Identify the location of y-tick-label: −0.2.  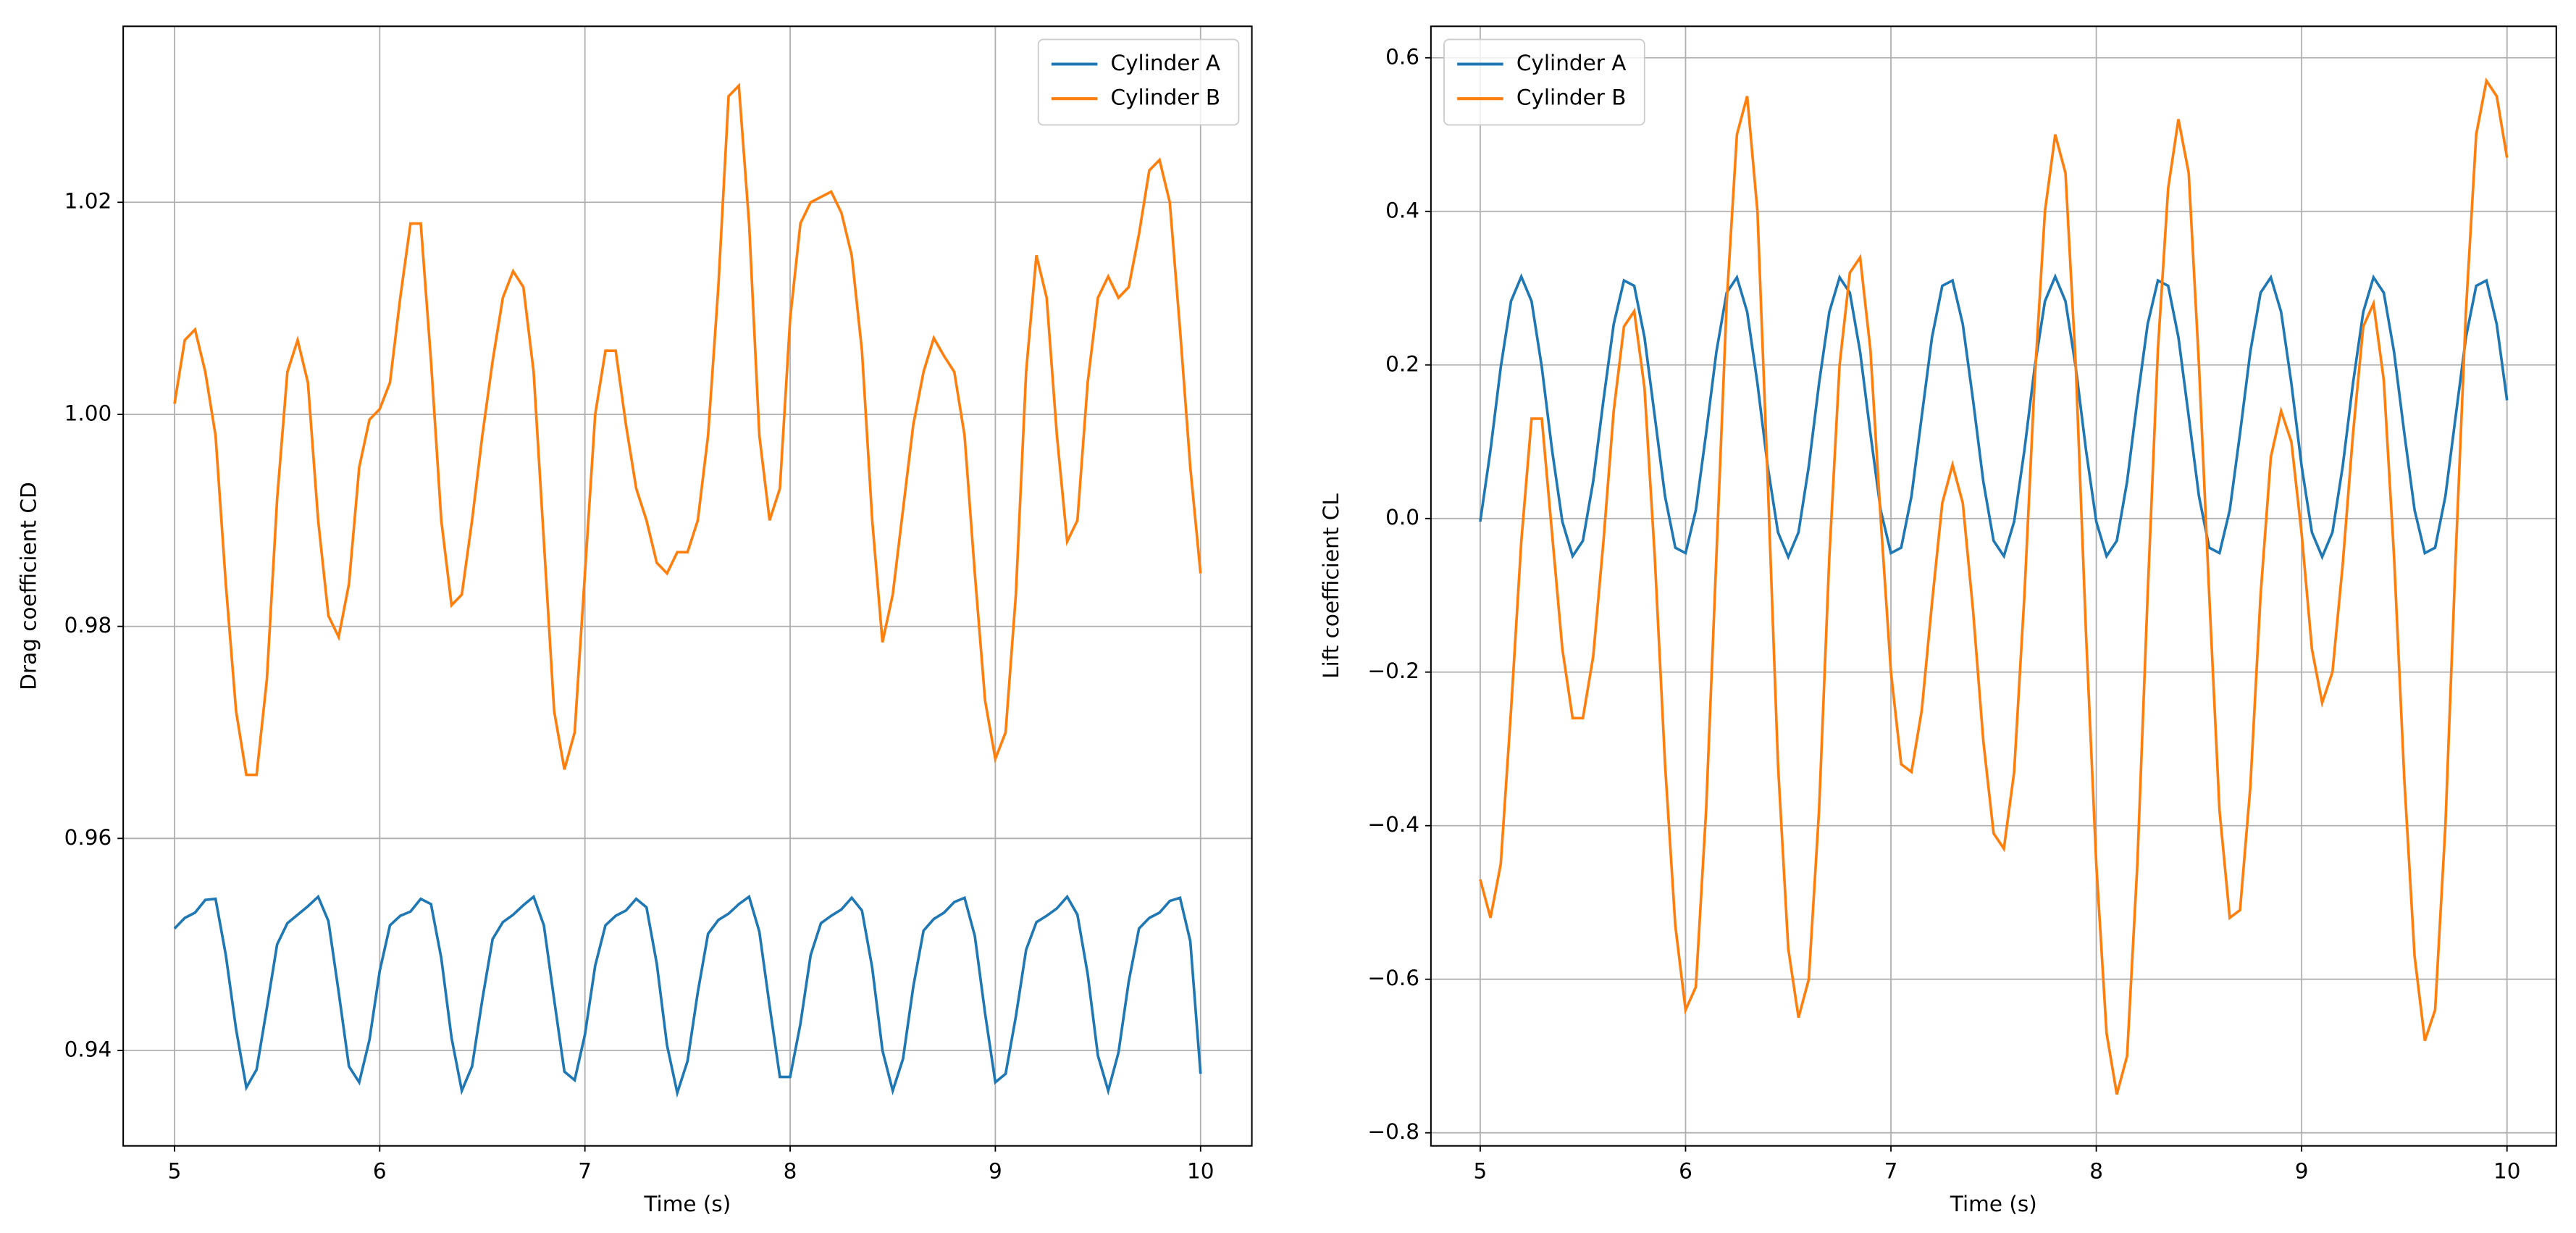
(1393, 671).